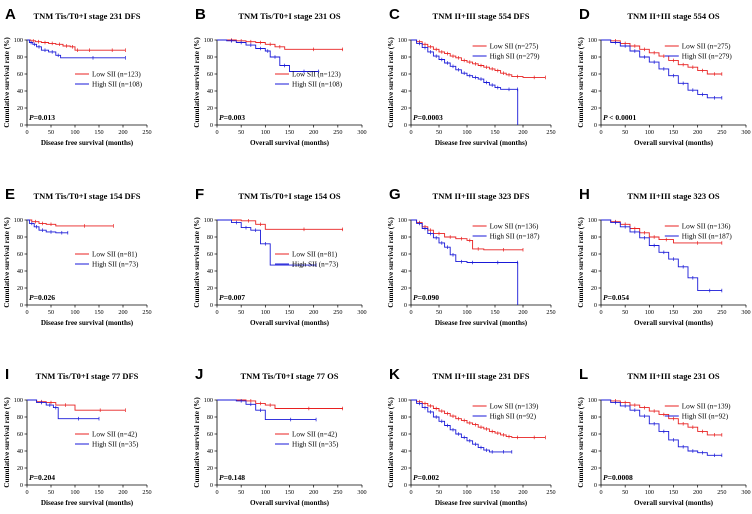  I want to click on legend-label: High SII (n=279), so click(515, 57).